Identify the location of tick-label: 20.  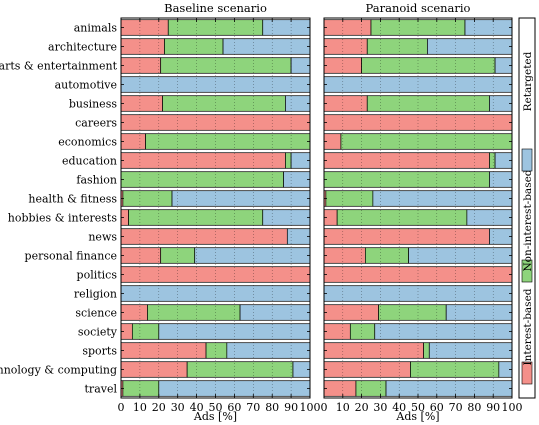
(159, 407).